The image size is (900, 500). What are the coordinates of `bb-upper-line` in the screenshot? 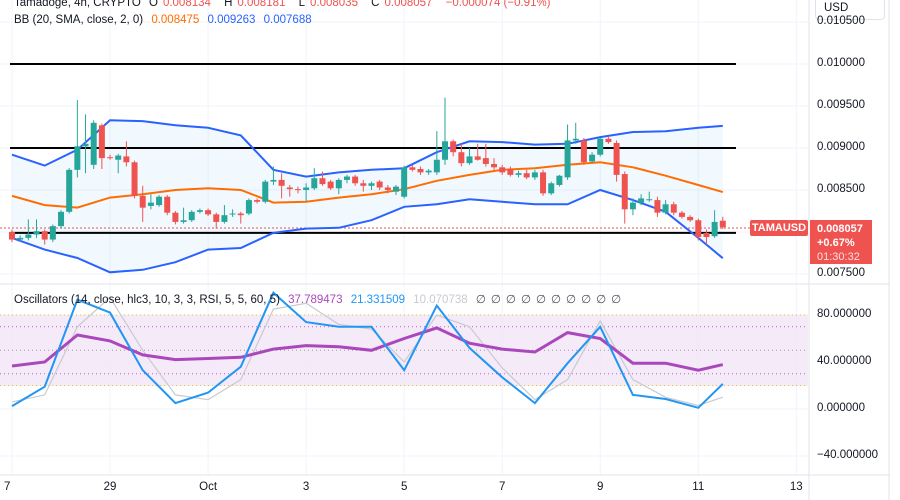 It's located at (367, 148).